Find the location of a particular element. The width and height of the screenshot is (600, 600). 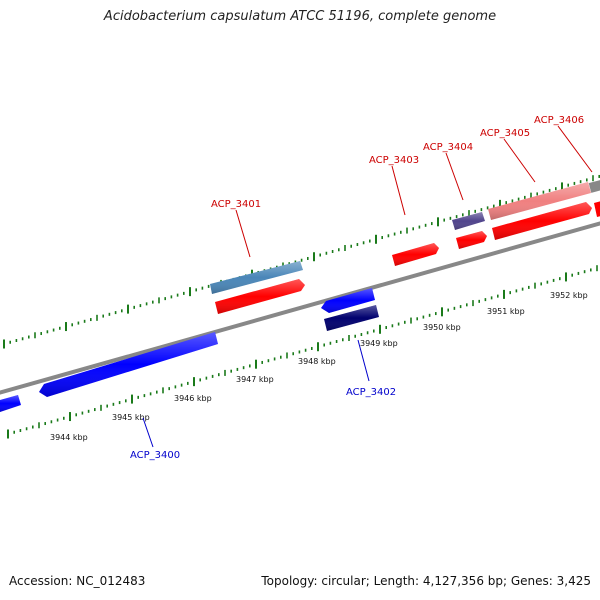

feature-acp3405-cds is located at coordinates (542, 221).